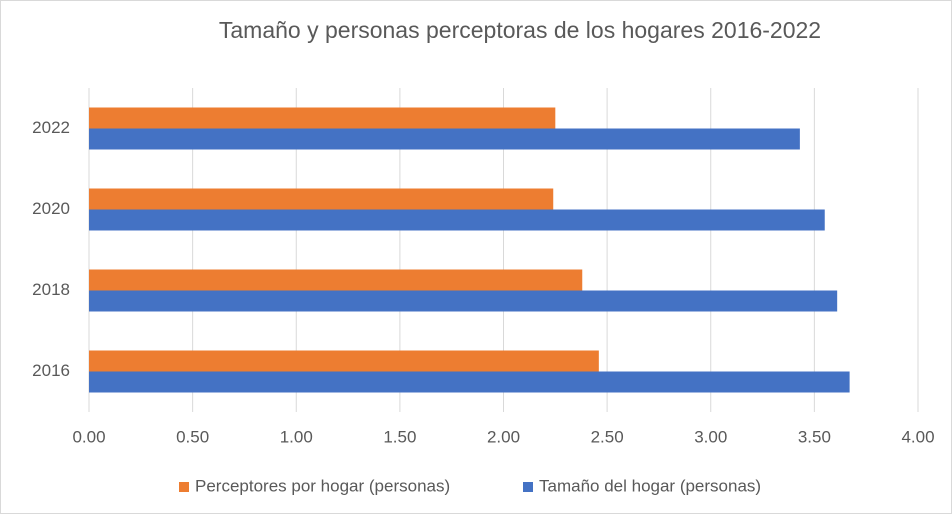 The image size is (952, 514). Describe the element at coordinates (710, 436) in the screenshot. I see `x-tick-label: 3.00` at that location.